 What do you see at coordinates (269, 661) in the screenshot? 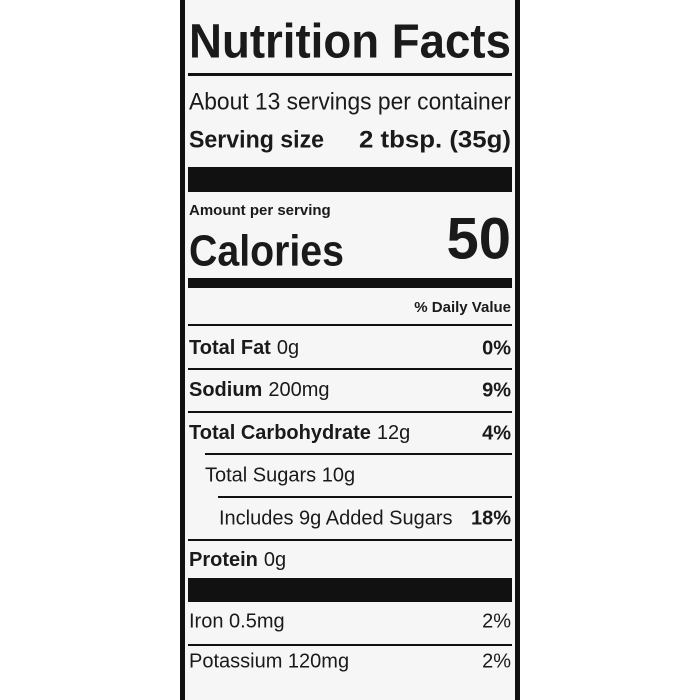
I see `nutrient: Potassium 120mg` at bounding box center [269, 661].